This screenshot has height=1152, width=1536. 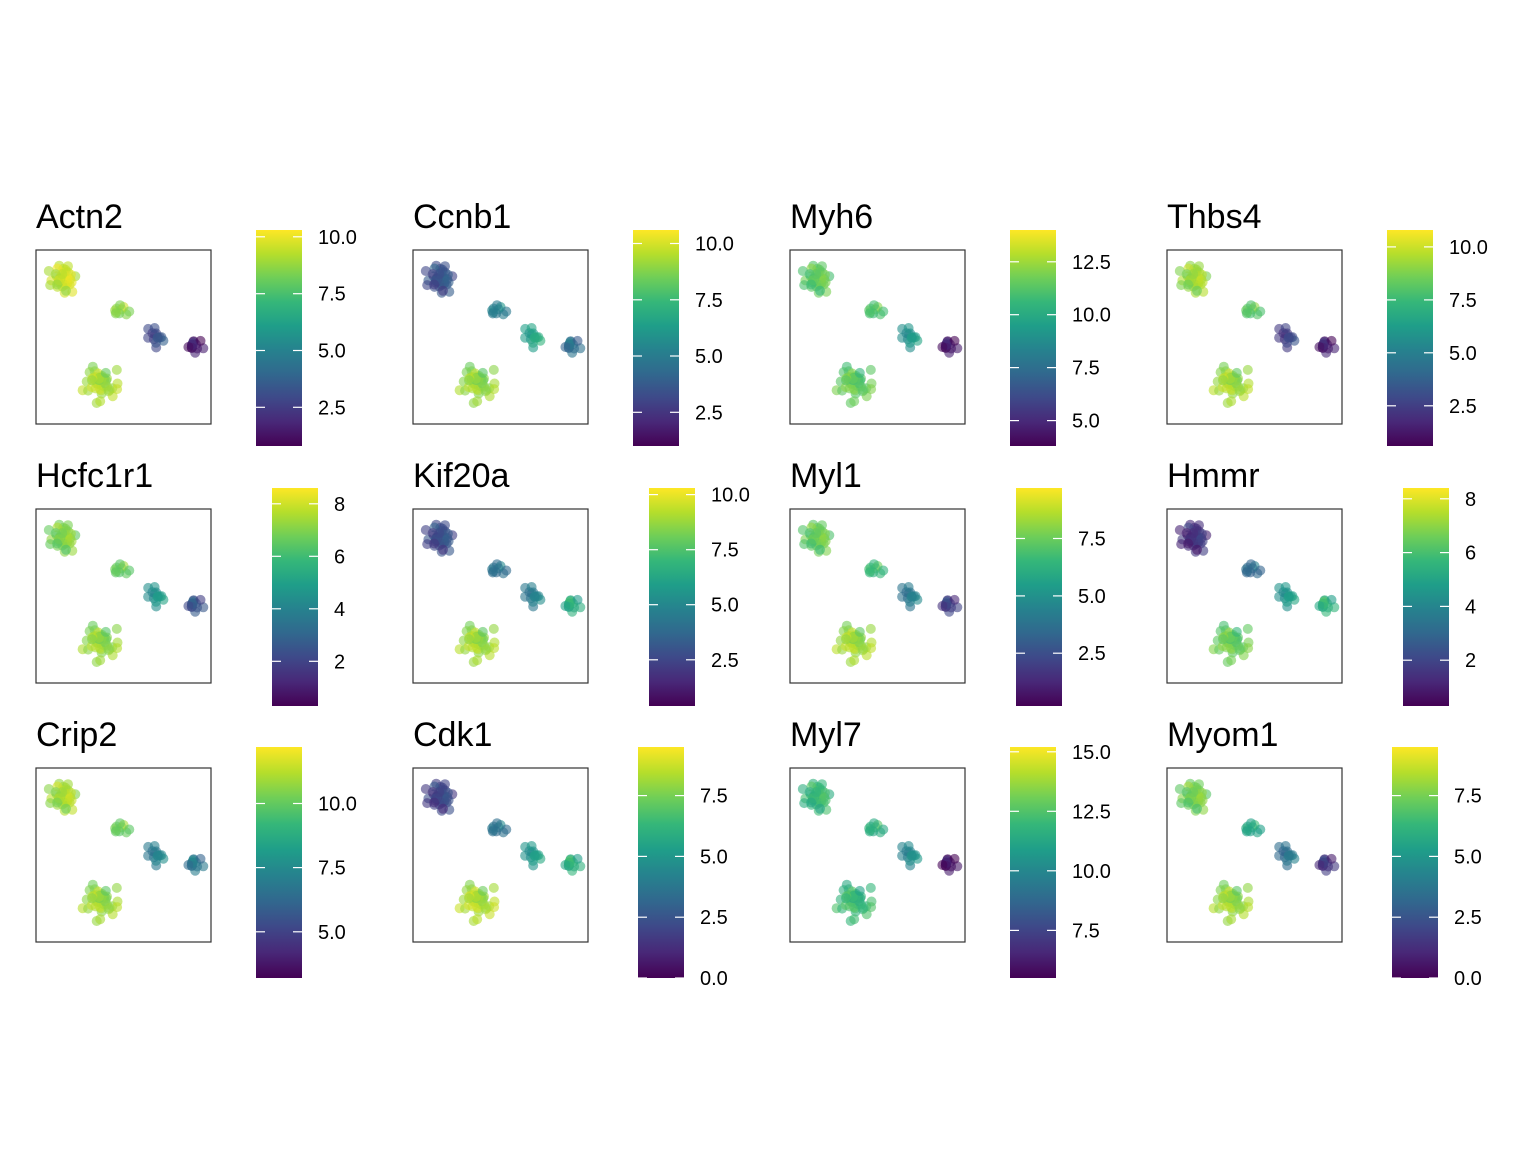 I want to click on colorbar-tick-label: 8, so click(x=1470, y=500).